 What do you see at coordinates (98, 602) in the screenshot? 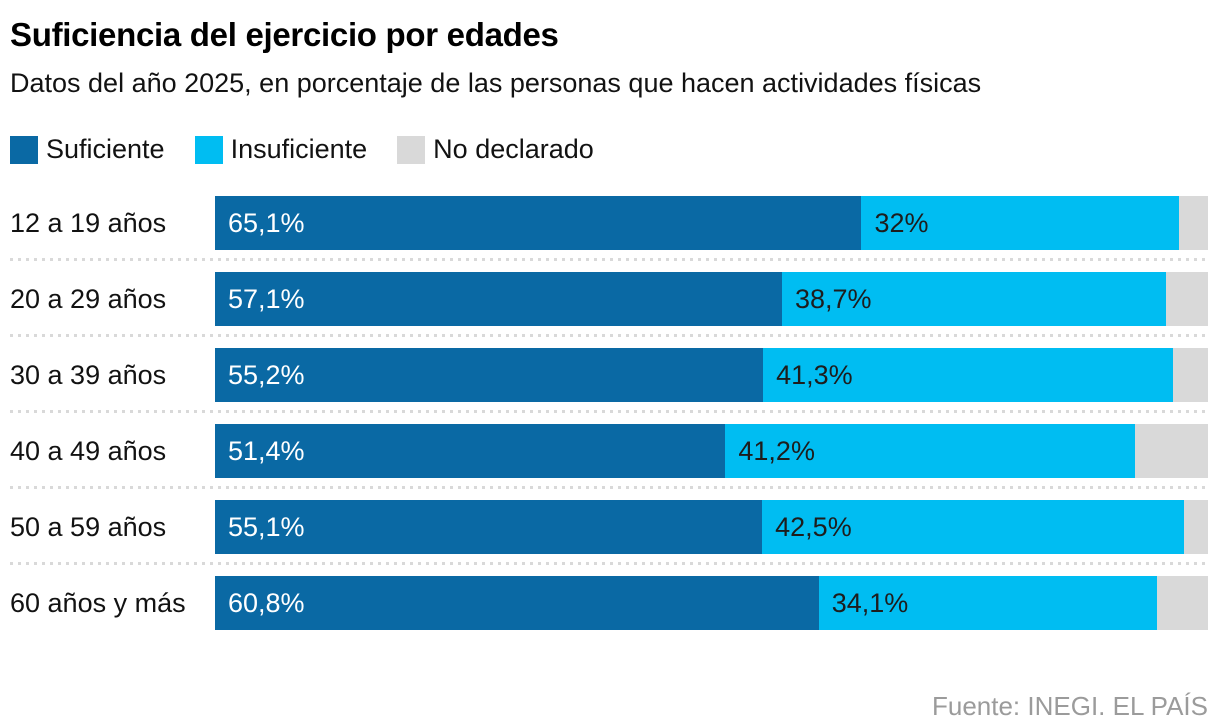
I see `category-label: 60 años y más` at bounding box center [98, 602].